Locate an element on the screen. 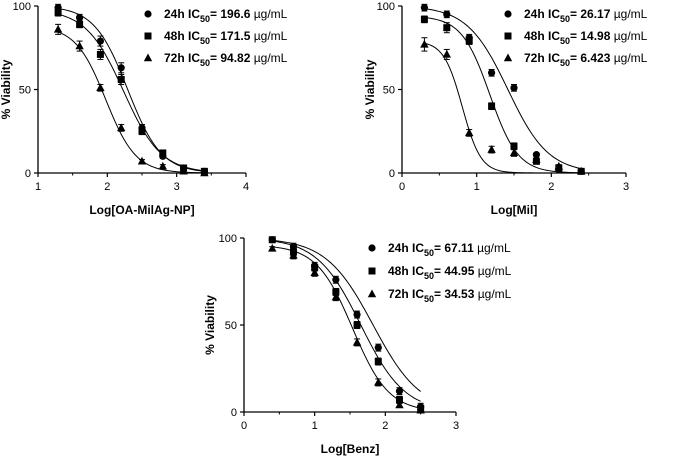  x-axis-title: Log[Benz] is located at coordinates (350, 449).